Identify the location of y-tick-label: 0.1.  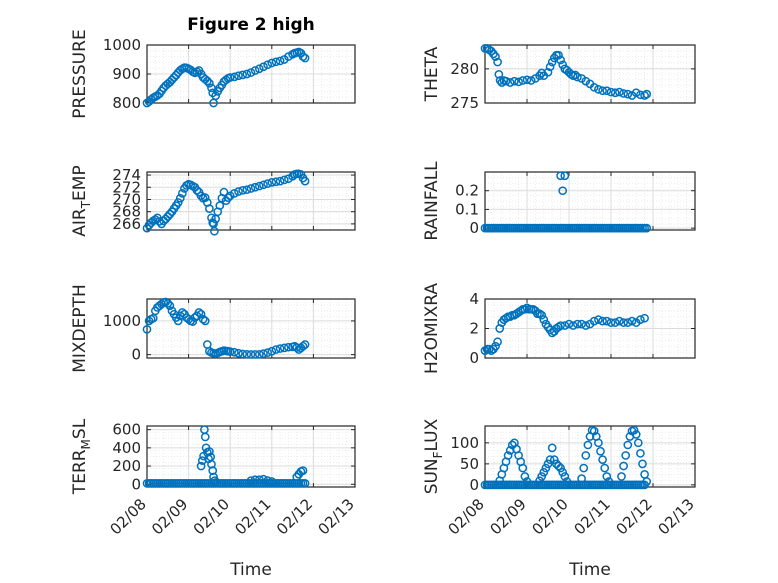
(467, 209).